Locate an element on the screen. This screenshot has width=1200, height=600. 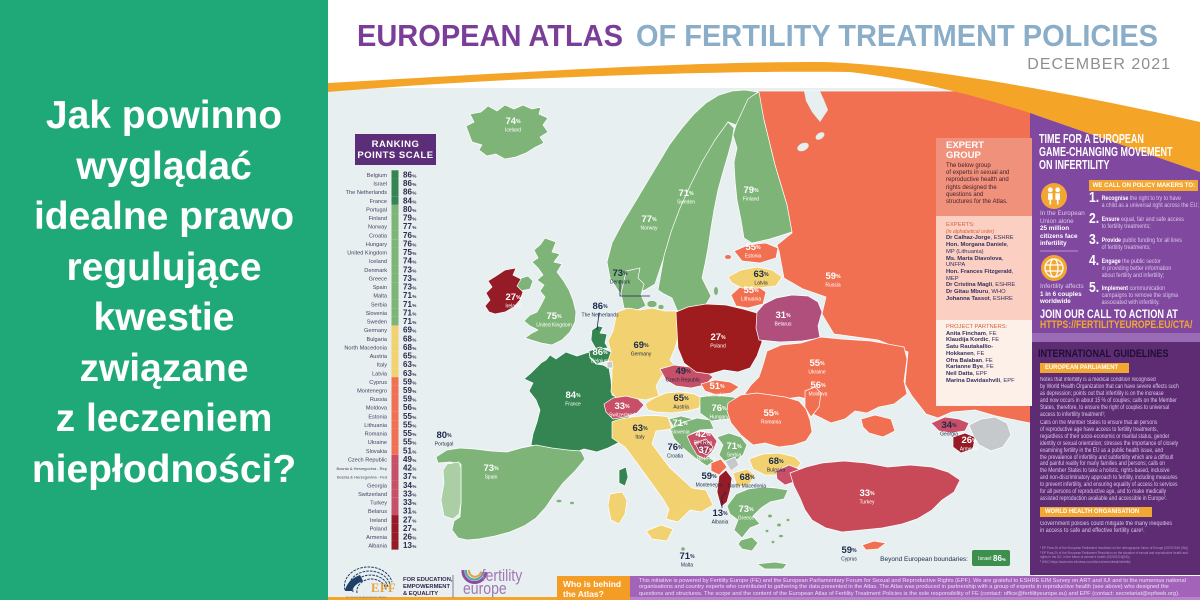
svg-text: 33% is located at coordinates (409, 502).